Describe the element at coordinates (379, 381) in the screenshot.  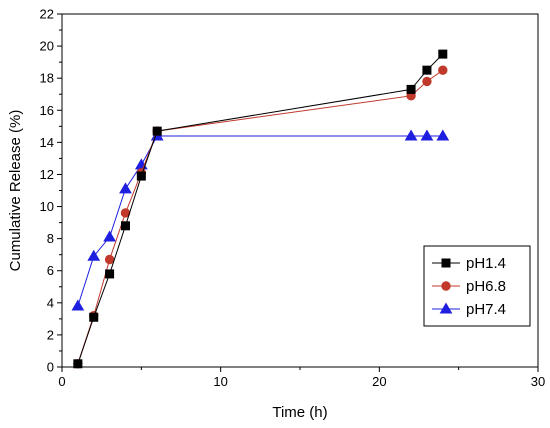
I see `x-tick-label: 20` at that location.